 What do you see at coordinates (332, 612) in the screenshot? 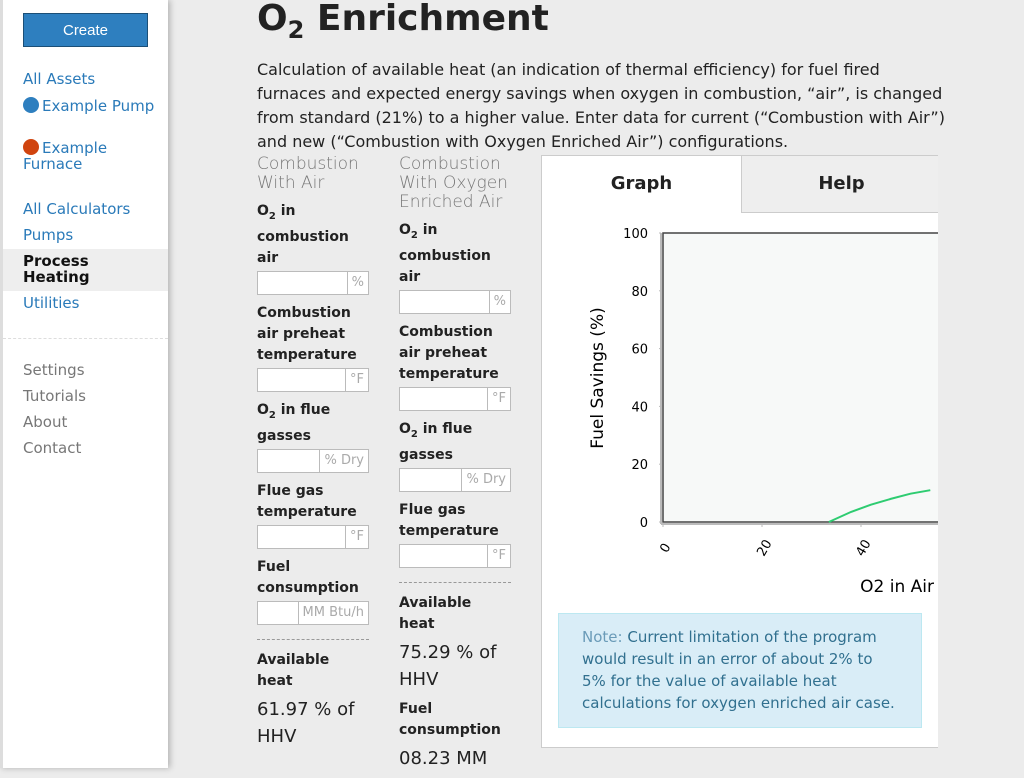
I see `unit: MM Btu/h` at bounding box center [332, 612].